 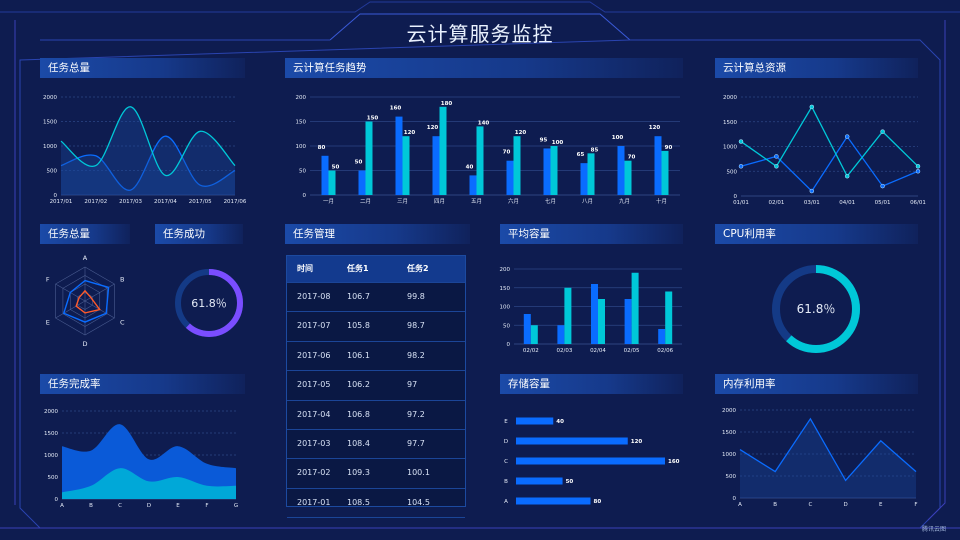 I want to click on table-cell: 106.8, so click(x=358, y=414).